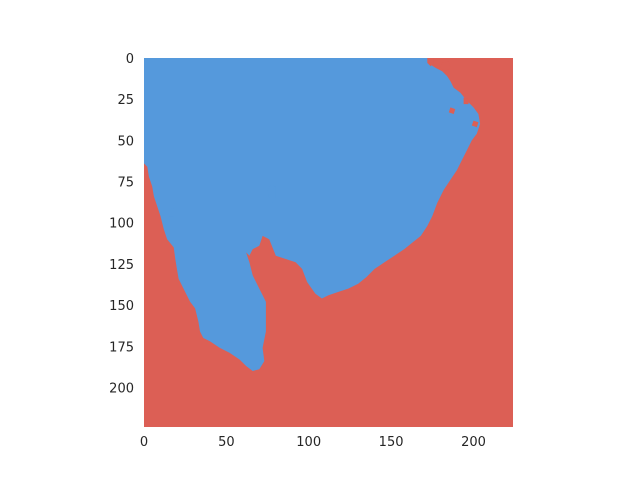 The height and width of the screenshot is (480, 640). What do you see at coordinates (121, 306) in the screenshot?
I see `y-tick-label: 150` at bounding box center [121, 306].